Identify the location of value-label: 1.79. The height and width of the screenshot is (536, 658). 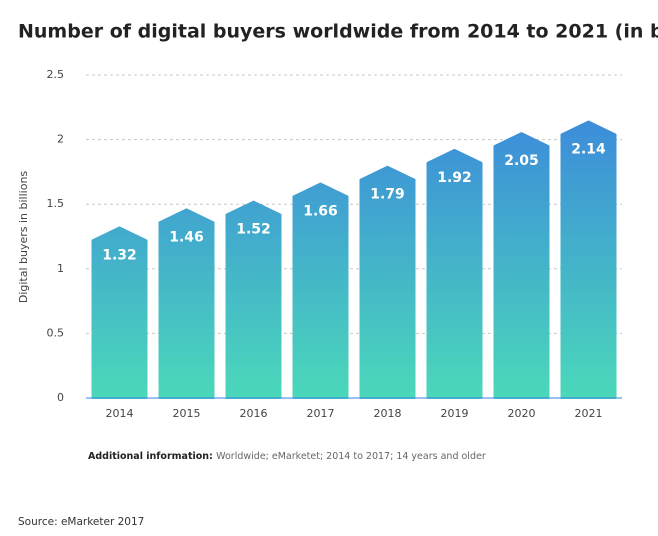
(387, 195).